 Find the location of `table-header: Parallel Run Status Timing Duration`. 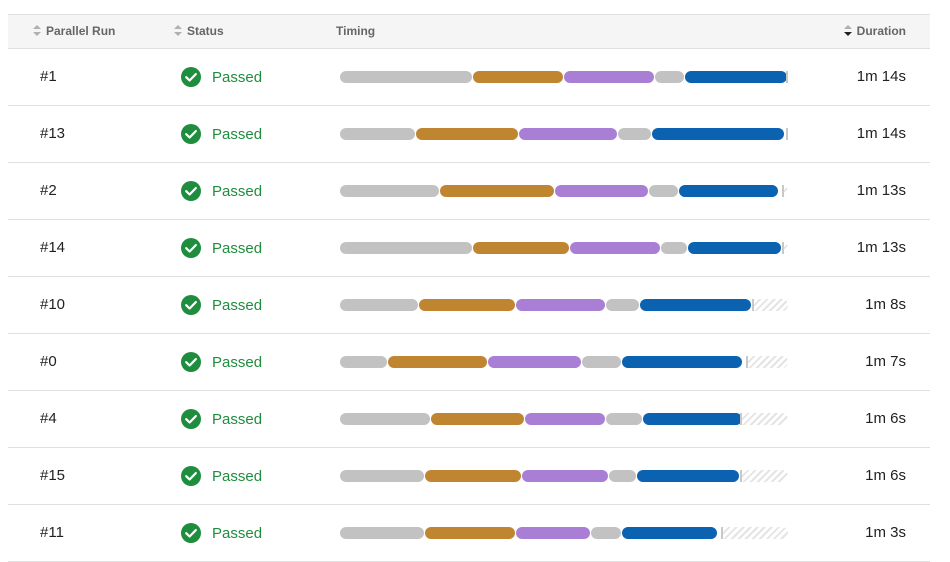

table-header: Parallel Run Status Timing Duration is located at coordinates (469, 31).